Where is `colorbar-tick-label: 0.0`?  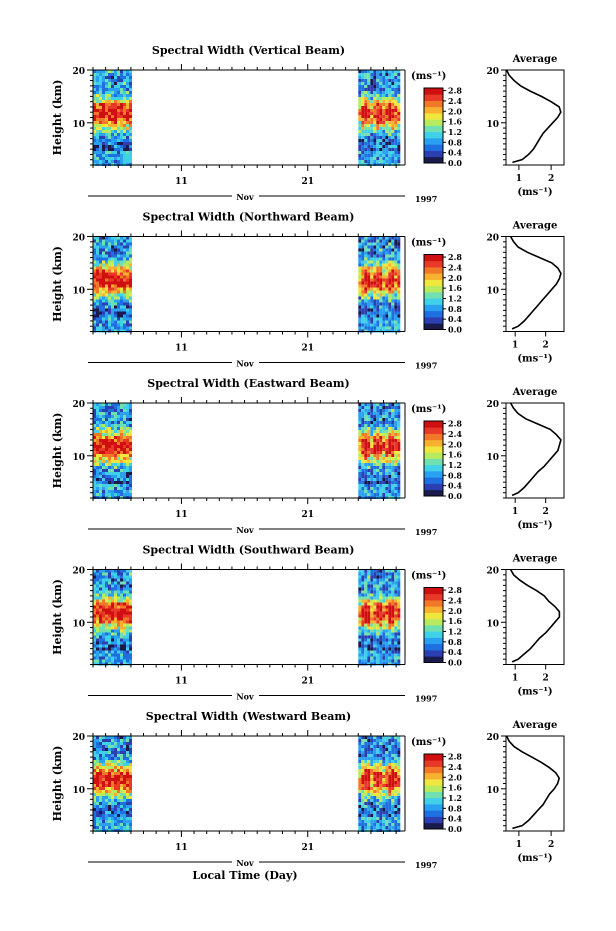
colorbar-tick-label: 0.0 is located at coordinates (455, 163).